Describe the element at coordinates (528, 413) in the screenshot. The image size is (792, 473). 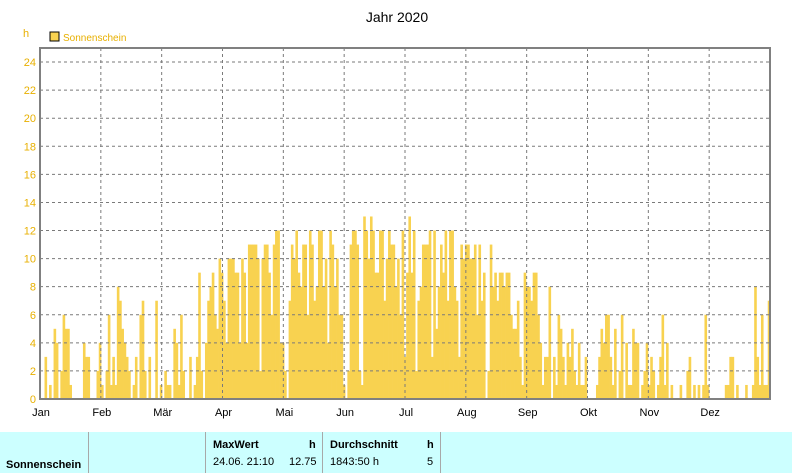
I see `x-tick-label: Sep` at that location.